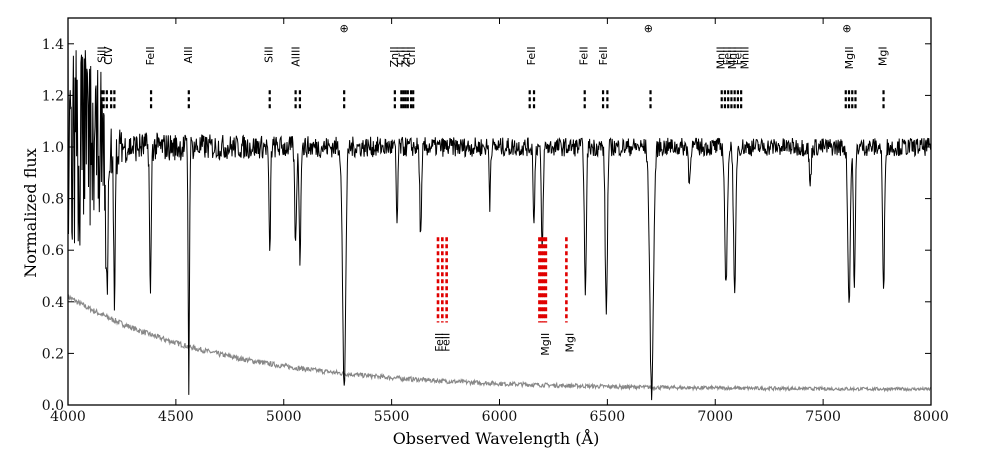 This screenshot has height=452, width=981. I want to click on x-axis-title: Observed Wavelength (Å), so click(496, 438).